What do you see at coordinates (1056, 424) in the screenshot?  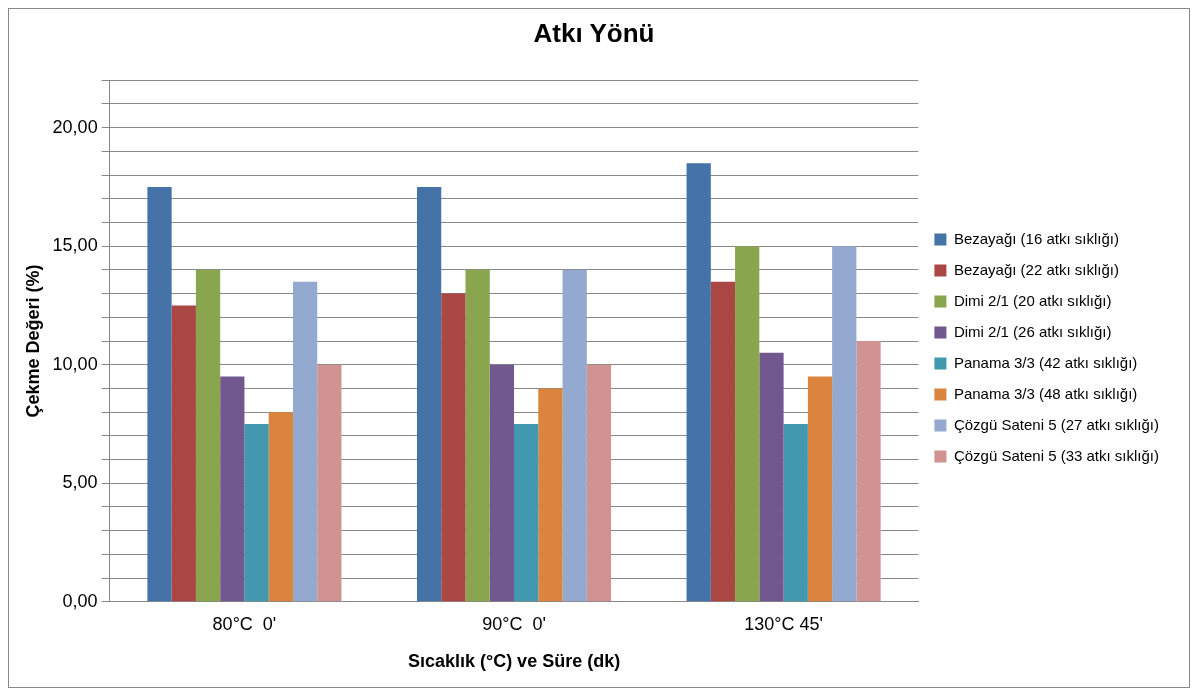 I see `legend-label: Çözgü Sateni 5 (27 atkı sıklığı)` at bounding box center [1056, 424].